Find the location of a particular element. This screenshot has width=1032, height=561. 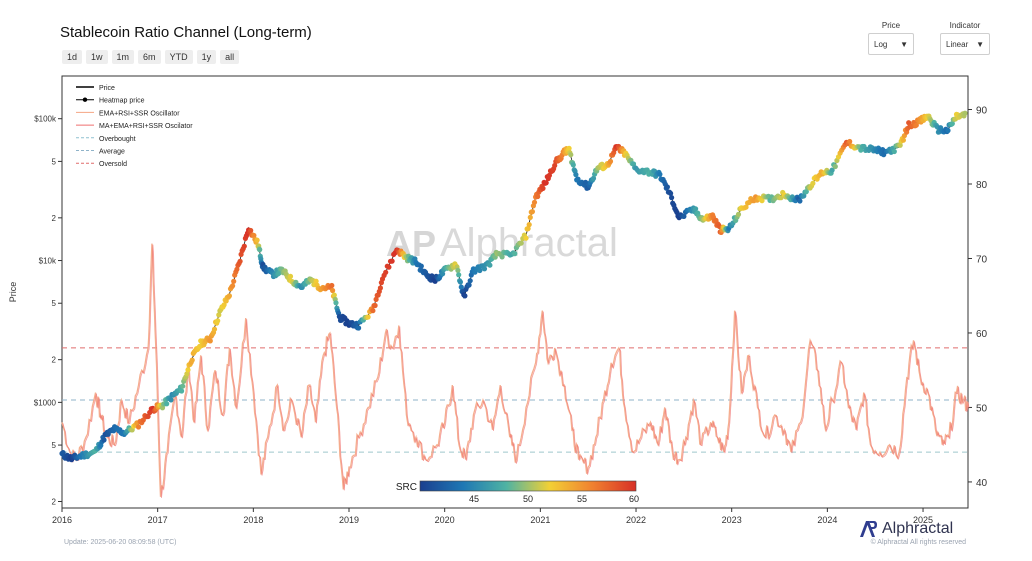

legend-label: Average is located at coordinates (112, 152).